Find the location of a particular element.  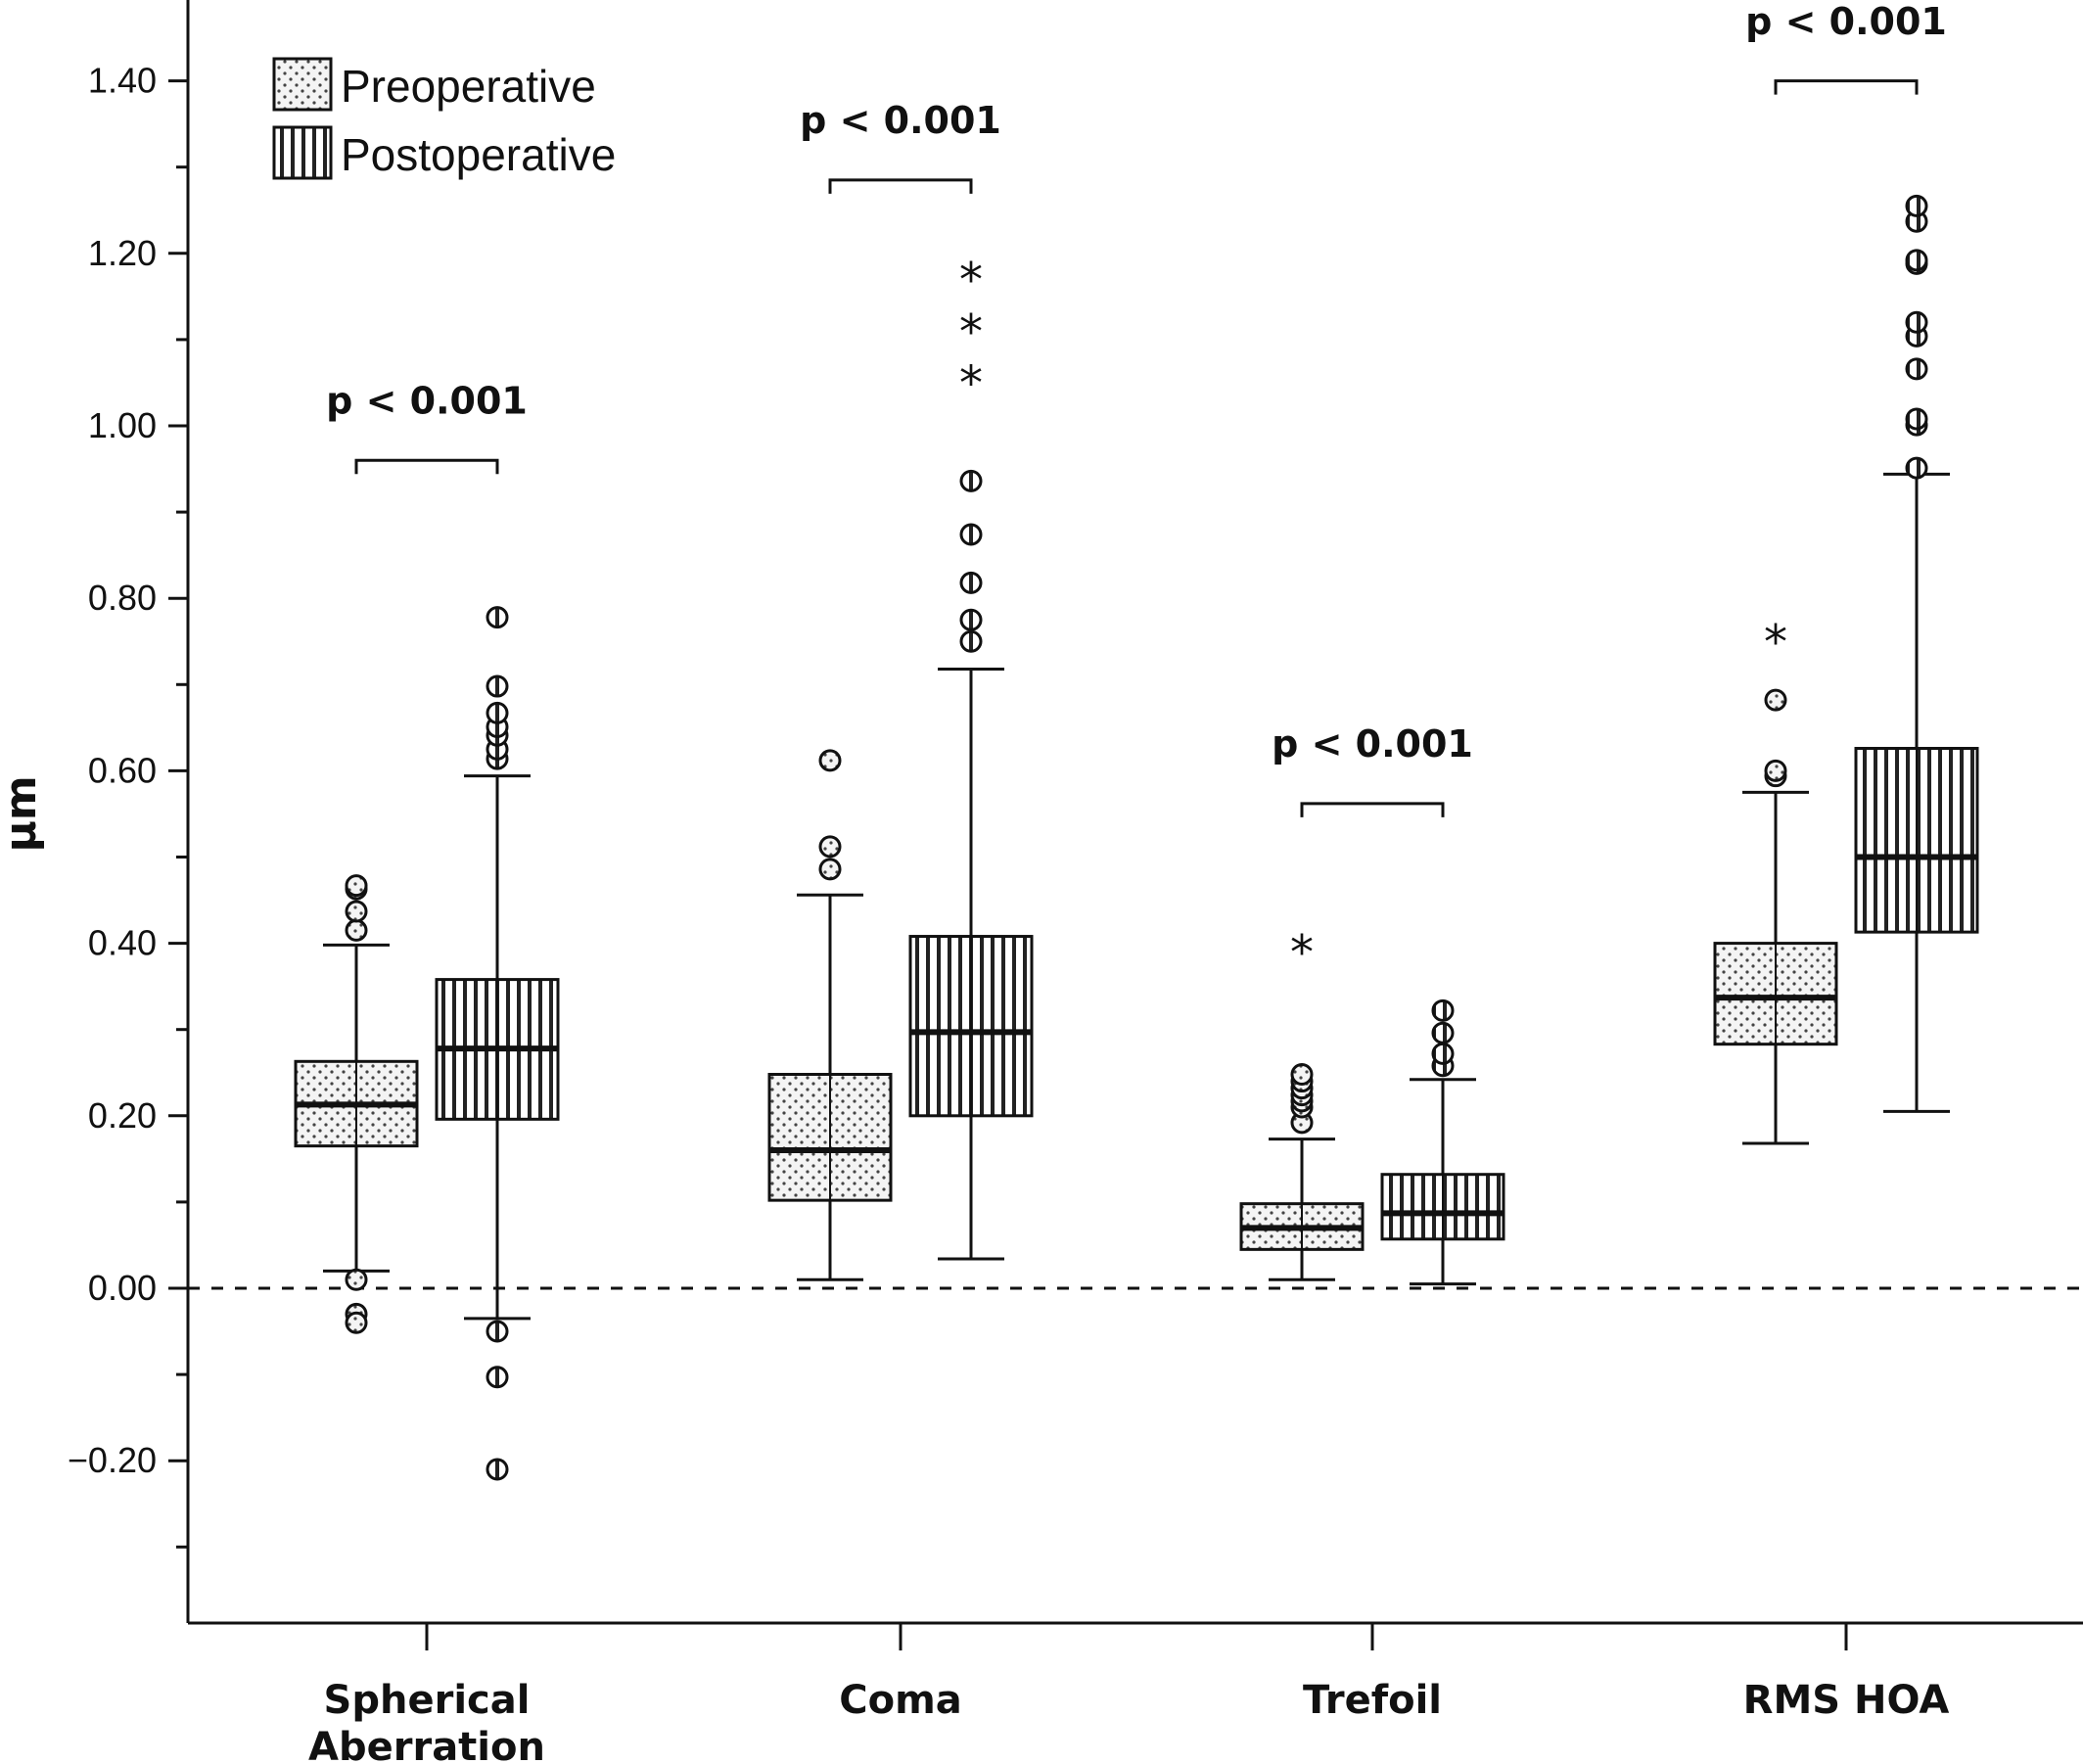

x-category-label-coma: Coma is located at coordinates (900, 1700).